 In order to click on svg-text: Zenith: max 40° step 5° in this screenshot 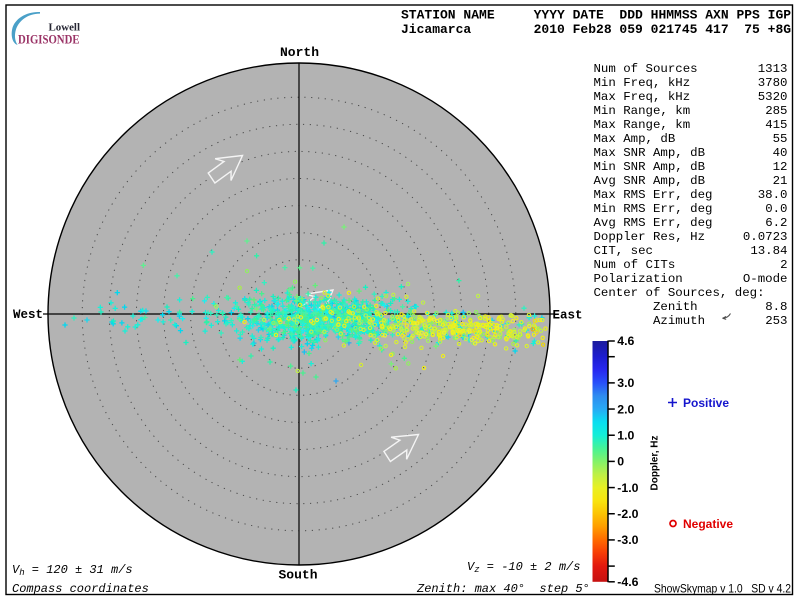, I will do `click(503, 589)`.